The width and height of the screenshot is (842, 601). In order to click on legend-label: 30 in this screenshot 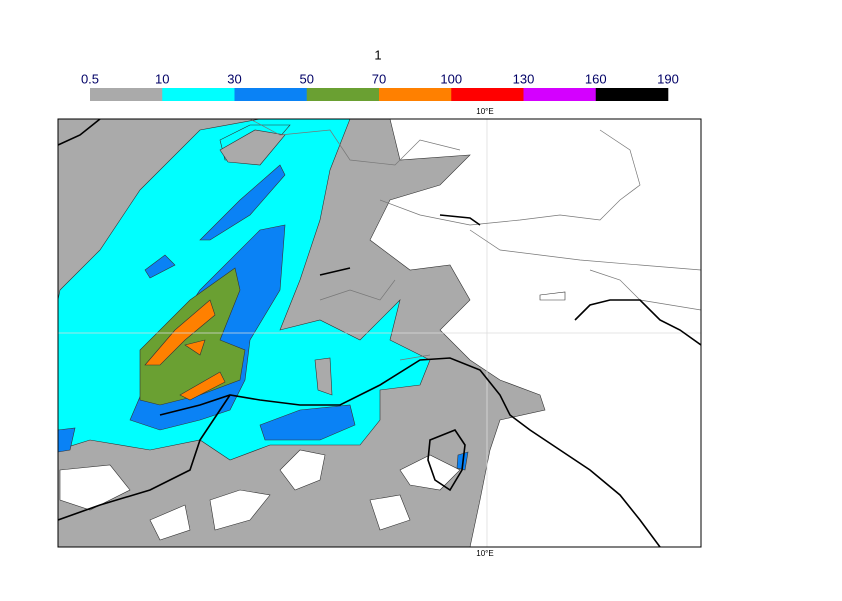, I will do `click(234, 78)`.